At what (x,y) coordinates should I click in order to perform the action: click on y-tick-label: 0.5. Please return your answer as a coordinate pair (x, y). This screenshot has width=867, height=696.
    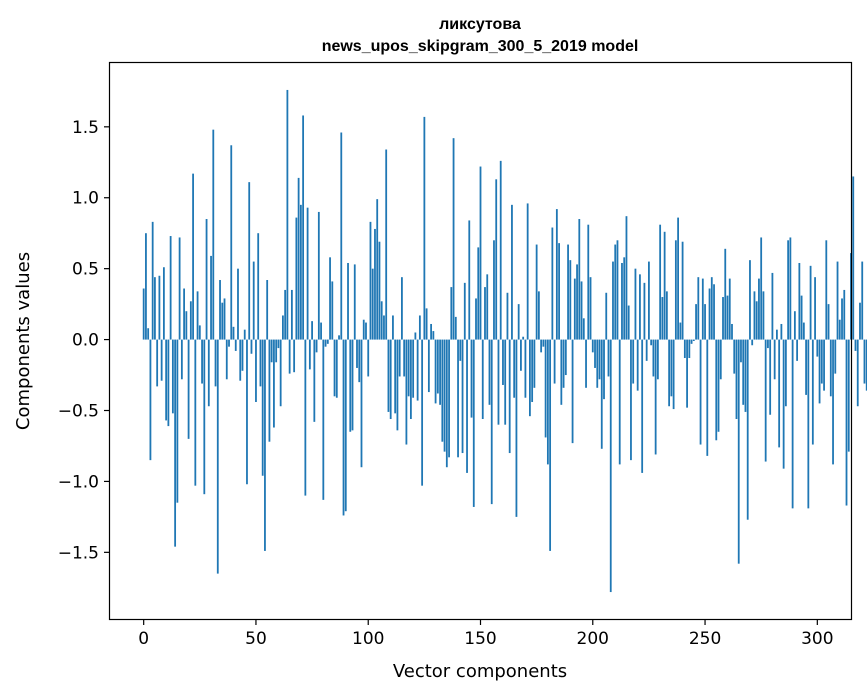
    Looking at the image, I should click on (85, 270).